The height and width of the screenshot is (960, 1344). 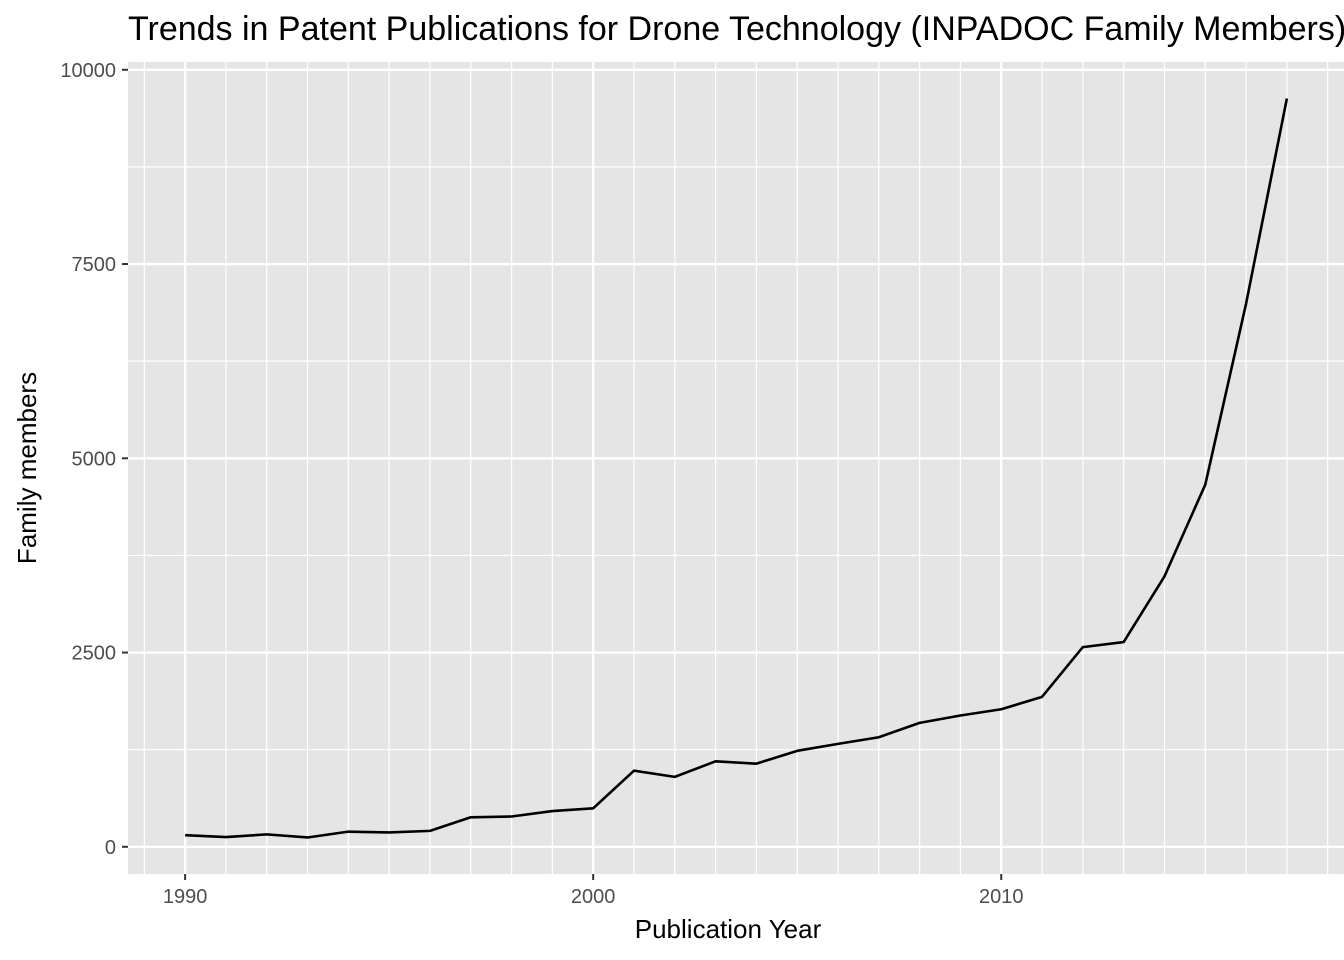 What do you see at coordinates (94, 654) in the screenshot?
I see `y-tick-label: 2500` at bounding box center [94, 654].